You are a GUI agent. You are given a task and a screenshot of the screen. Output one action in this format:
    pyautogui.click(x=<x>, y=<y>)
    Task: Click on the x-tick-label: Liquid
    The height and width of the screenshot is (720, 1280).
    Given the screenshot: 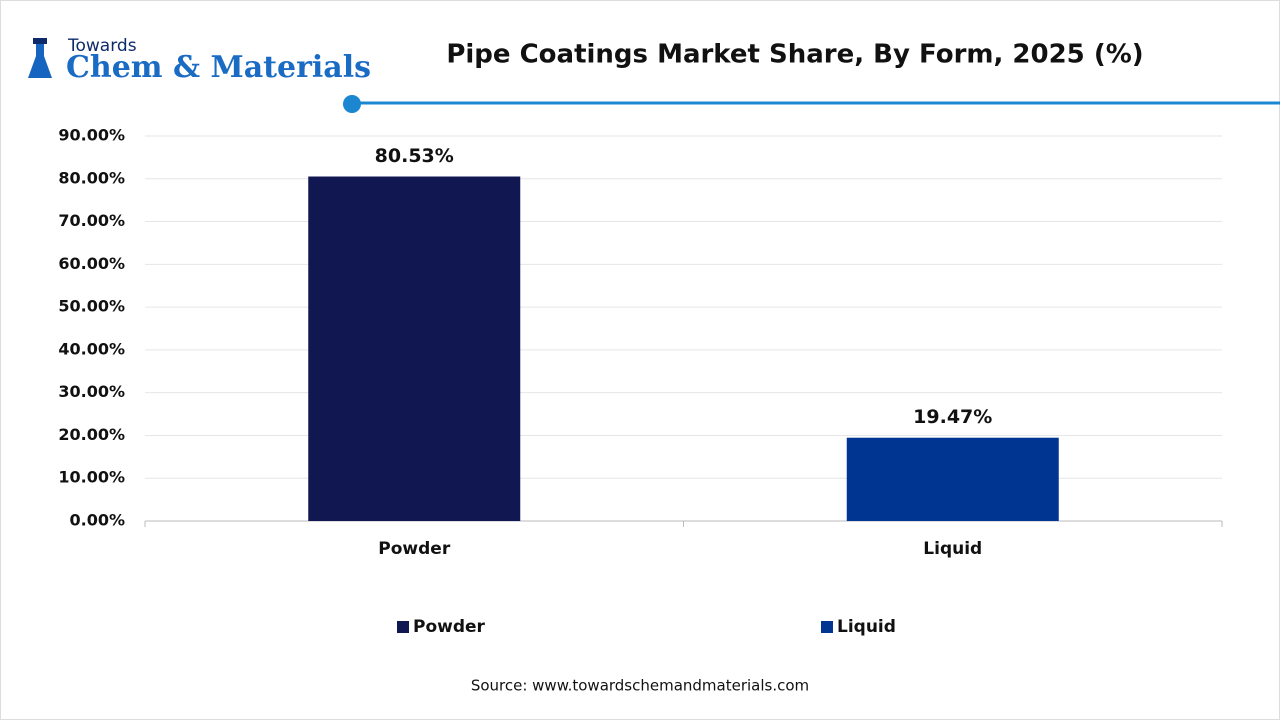 What is the action you would take?
    pyautogui.click(x=952, y=549)
    